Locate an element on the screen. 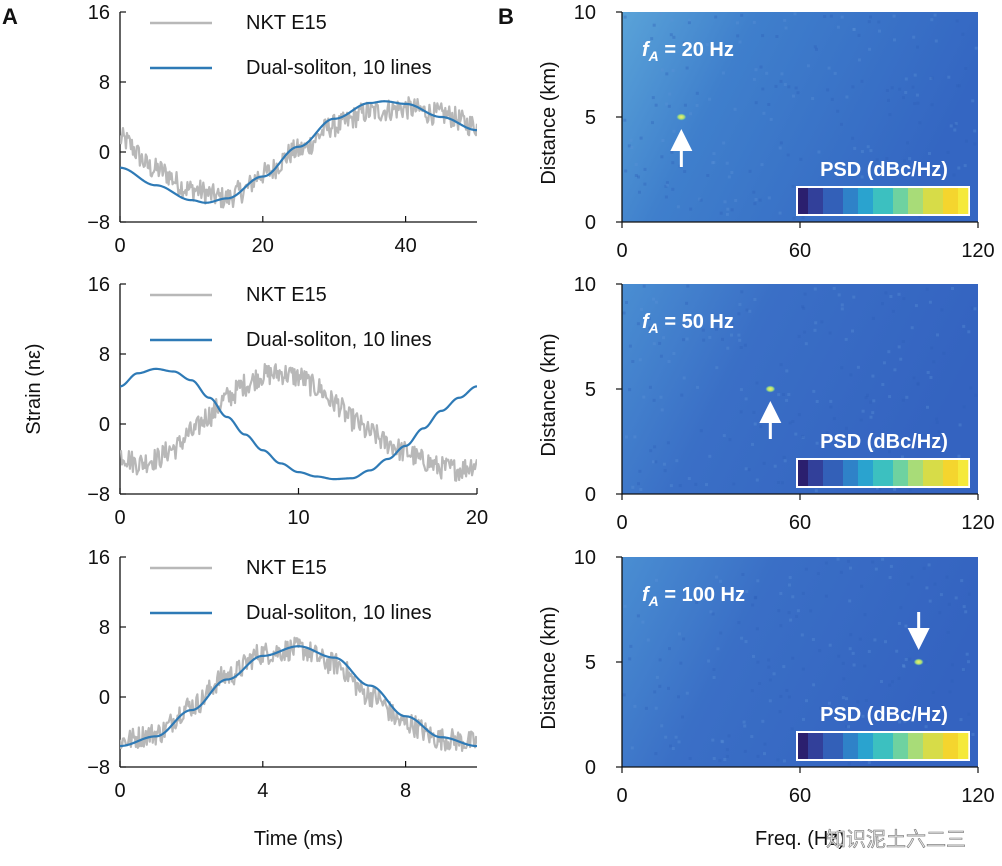  x-tick-label: 120 is located at coordinates (977, 523).